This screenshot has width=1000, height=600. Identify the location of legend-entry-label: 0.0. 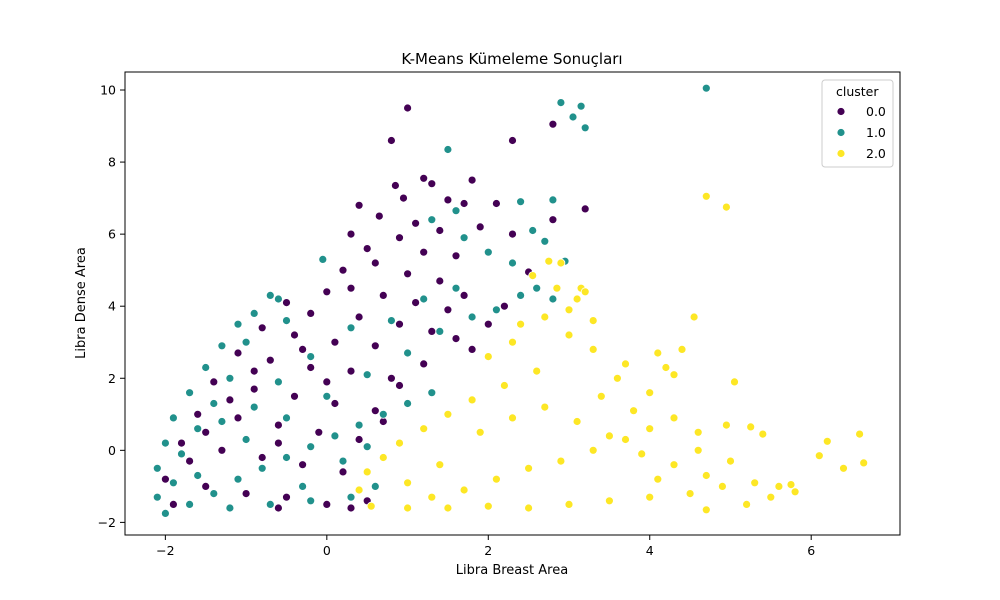
(876, 111).